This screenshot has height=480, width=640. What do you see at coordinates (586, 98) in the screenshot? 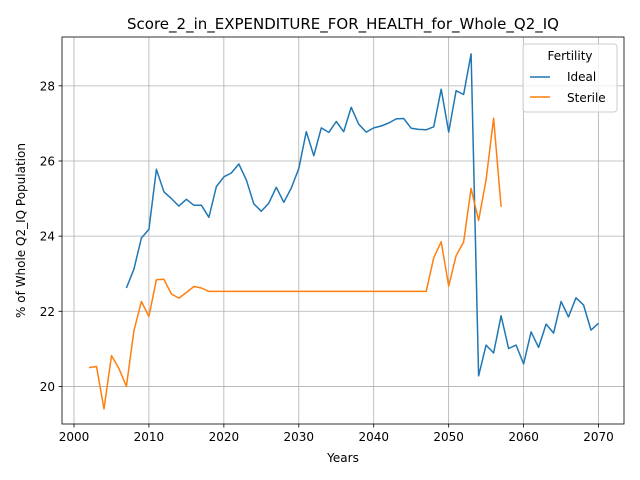
I see `legend-label-sterile: Sterile` at bounding box center [586, 98].